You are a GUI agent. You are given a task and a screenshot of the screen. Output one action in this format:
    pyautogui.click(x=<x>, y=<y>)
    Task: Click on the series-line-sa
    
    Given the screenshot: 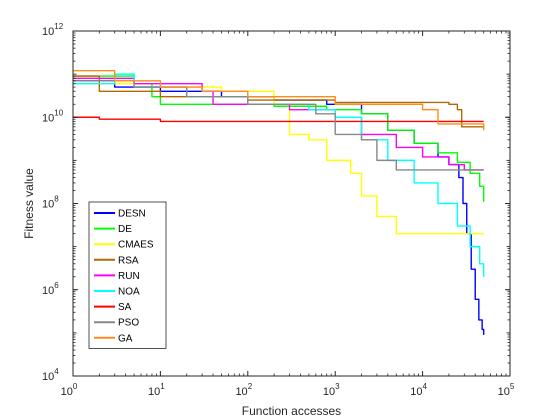 What is the action you would take?
    pyautogui.click(x=278, y=119)
    